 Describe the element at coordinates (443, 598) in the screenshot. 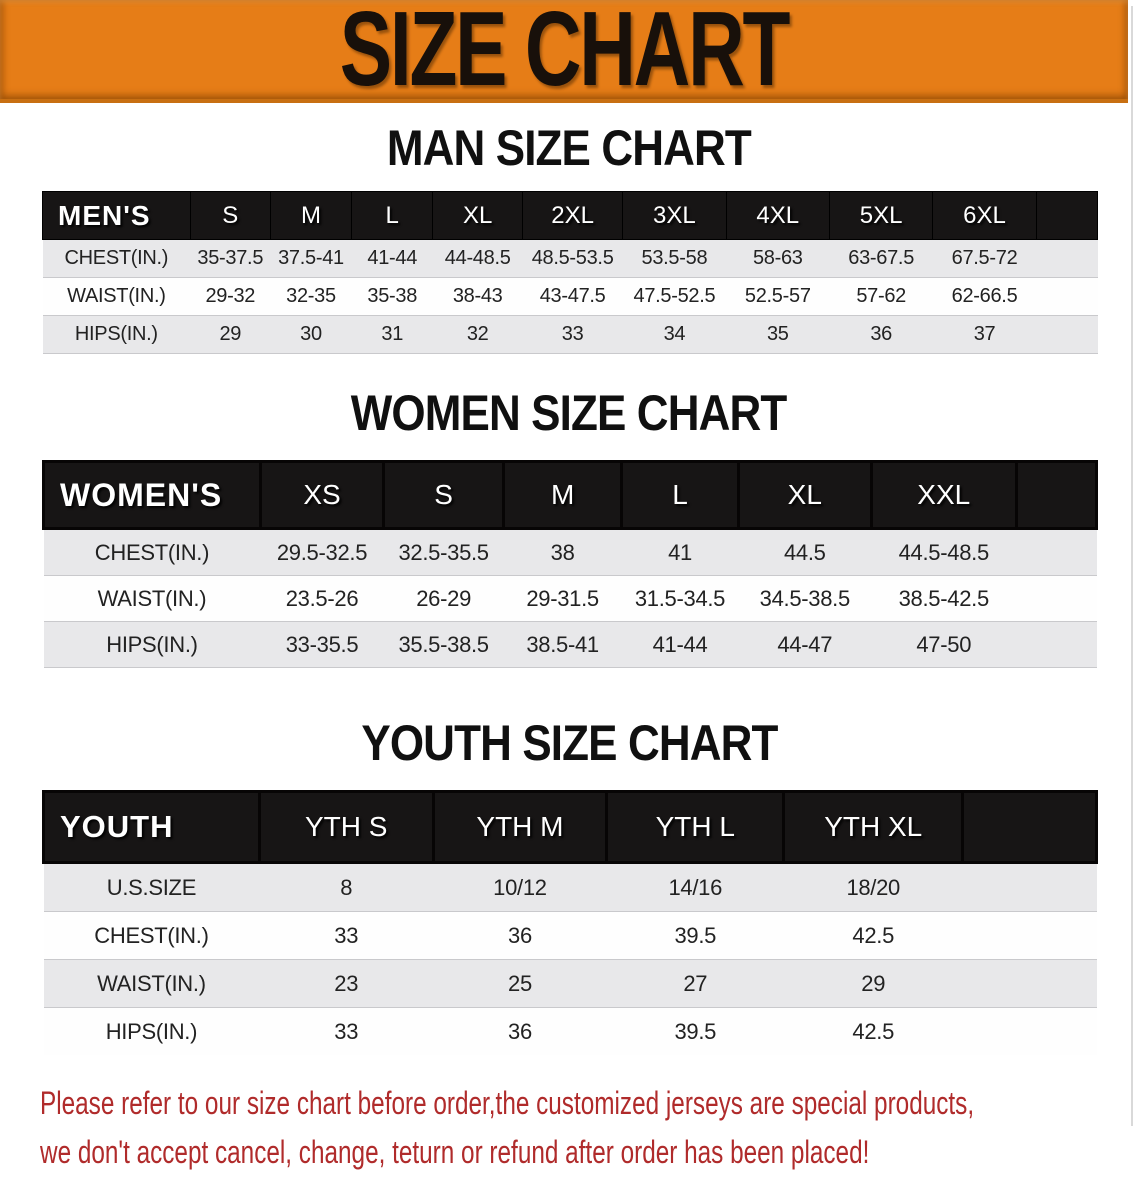

I see `value-cell: 26-29` at that location.